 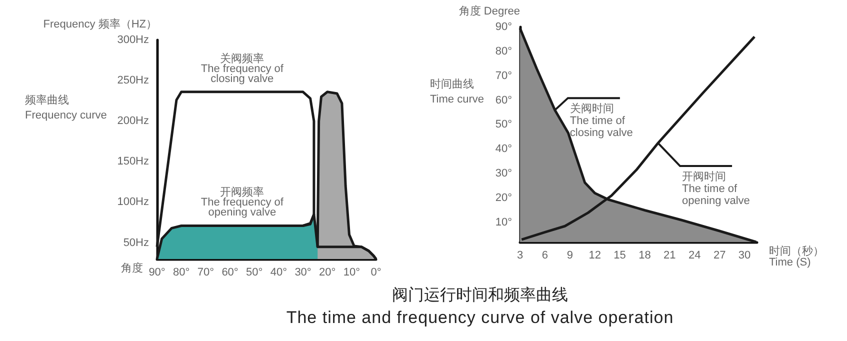 I want to click on x-tick-label: 50°, so click(x=254, y=272).